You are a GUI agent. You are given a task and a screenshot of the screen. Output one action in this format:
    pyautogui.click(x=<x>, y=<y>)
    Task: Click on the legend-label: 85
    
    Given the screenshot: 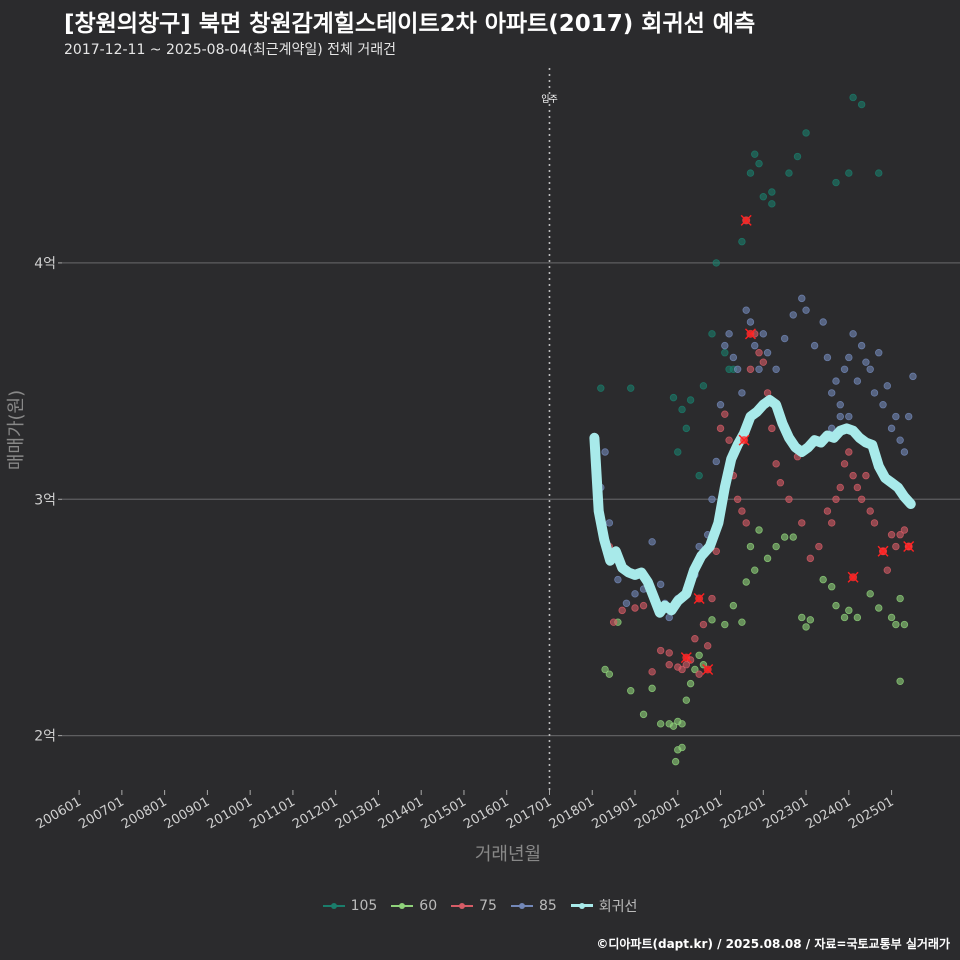 What is the action you would take?
    pyautogui.click(x=547, y=906)
    